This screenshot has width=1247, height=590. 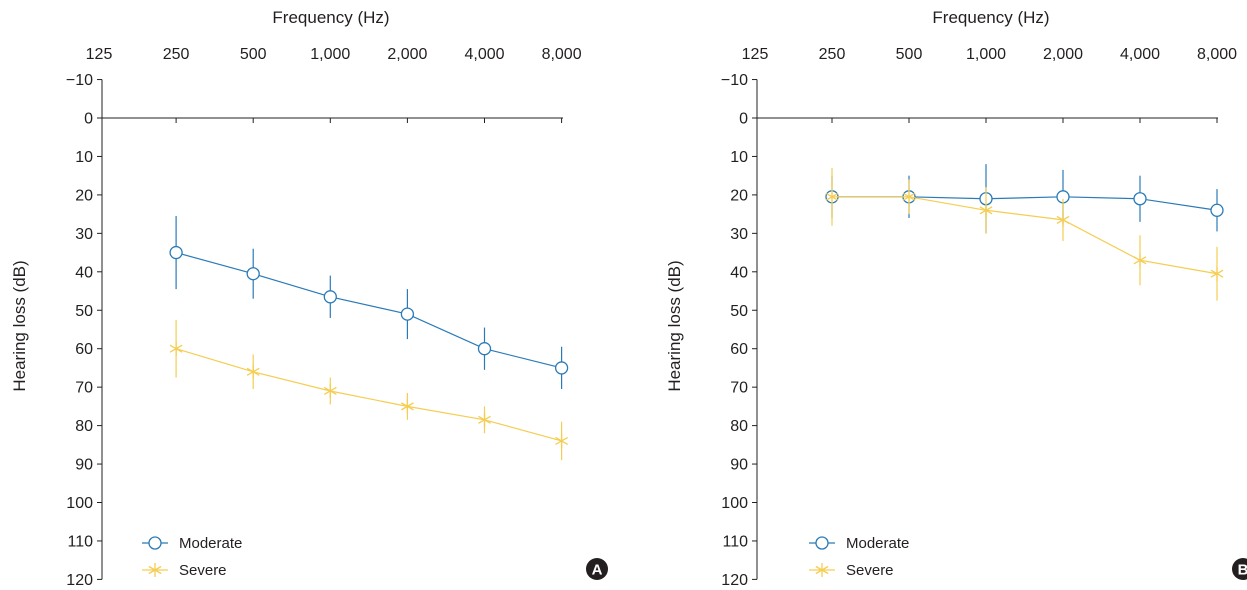 I want to click on panel-badge: A, so click(x=597, y=569).